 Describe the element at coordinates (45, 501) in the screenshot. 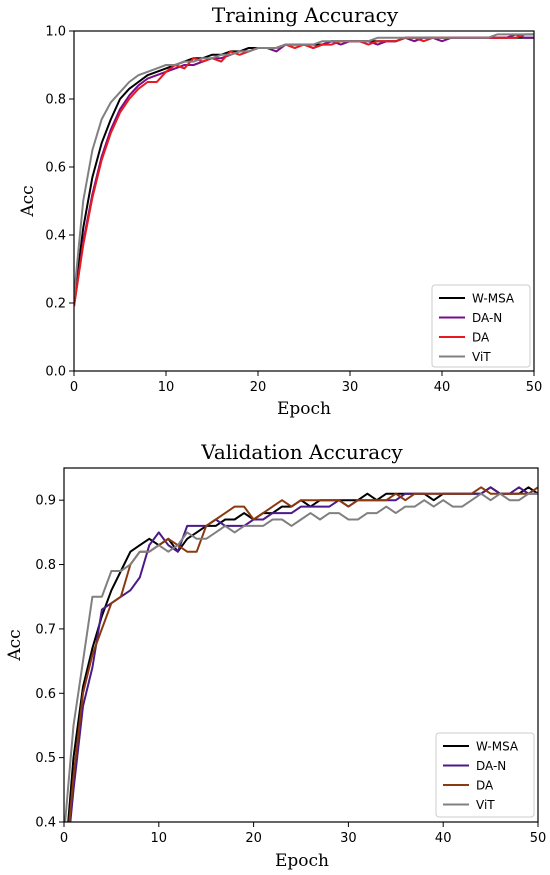

I see `y-tick-label: 0.9` at that location.